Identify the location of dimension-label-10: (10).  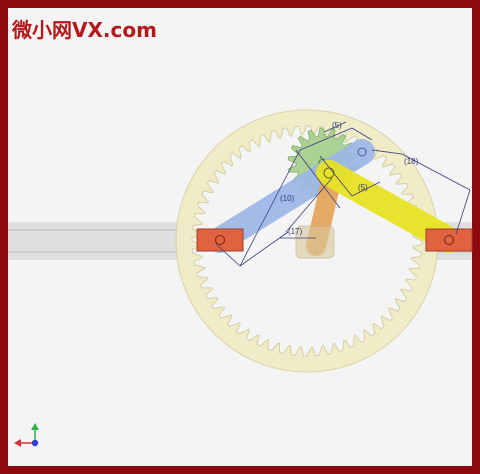
(287, 198).